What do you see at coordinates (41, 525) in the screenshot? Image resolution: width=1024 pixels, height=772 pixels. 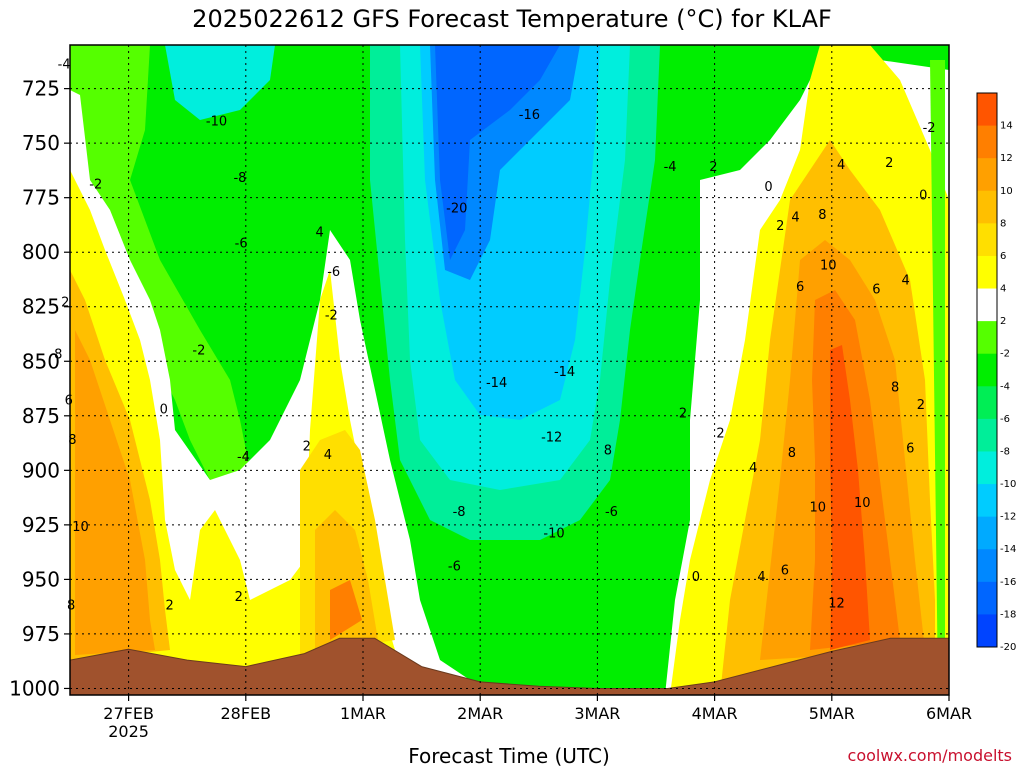 I see `y-tick-label: 925` at bounding box center [41, 525].